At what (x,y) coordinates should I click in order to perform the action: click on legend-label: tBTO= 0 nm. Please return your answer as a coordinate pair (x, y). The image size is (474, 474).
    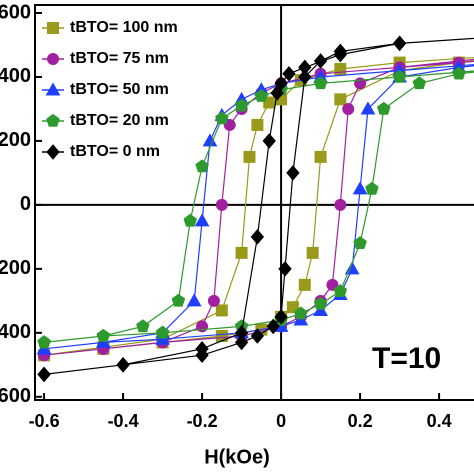
    Looking at the image, I should click on (115, 151).